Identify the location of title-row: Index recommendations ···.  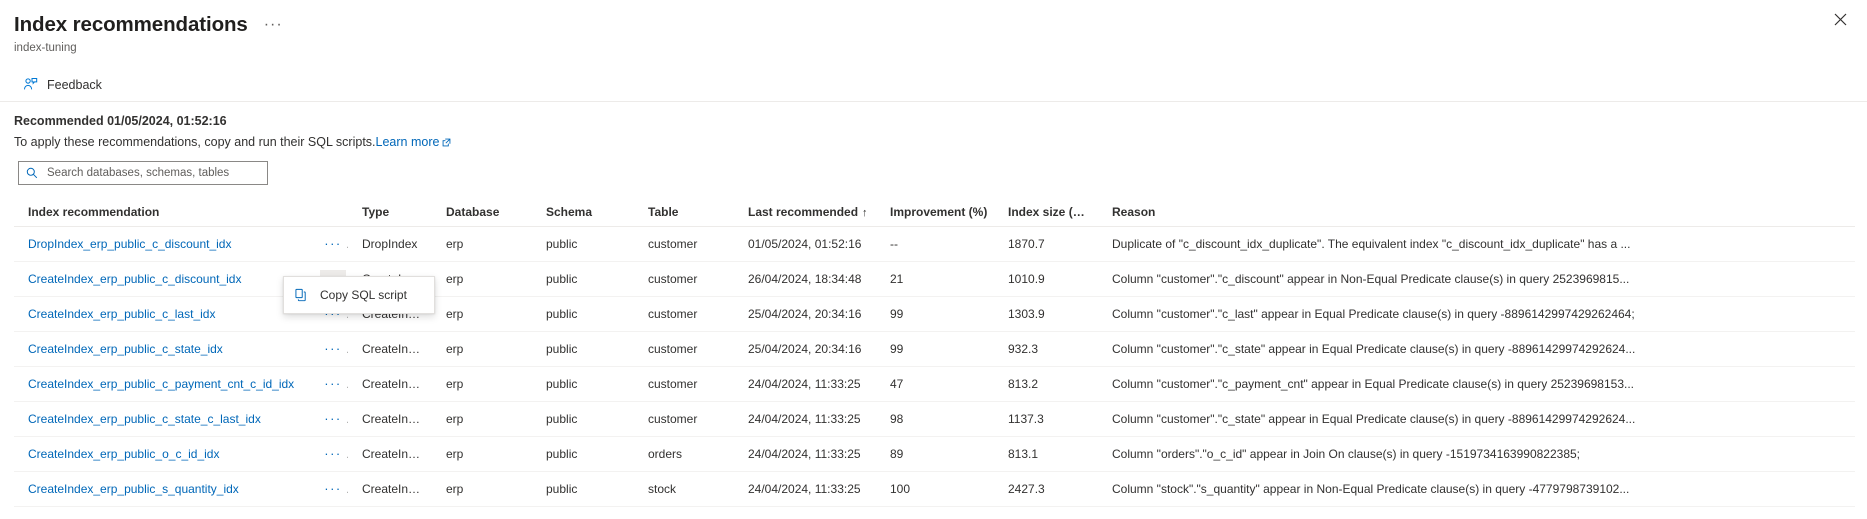
(940, 25).